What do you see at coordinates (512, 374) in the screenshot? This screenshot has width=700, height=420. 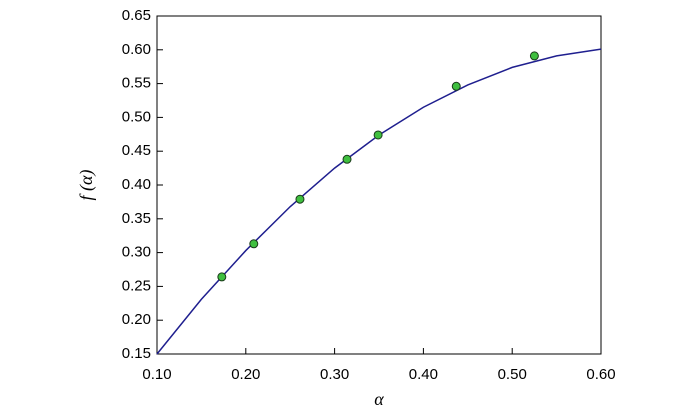 I see `x-tick-label: 0.50` at bounding box center [512, 374].